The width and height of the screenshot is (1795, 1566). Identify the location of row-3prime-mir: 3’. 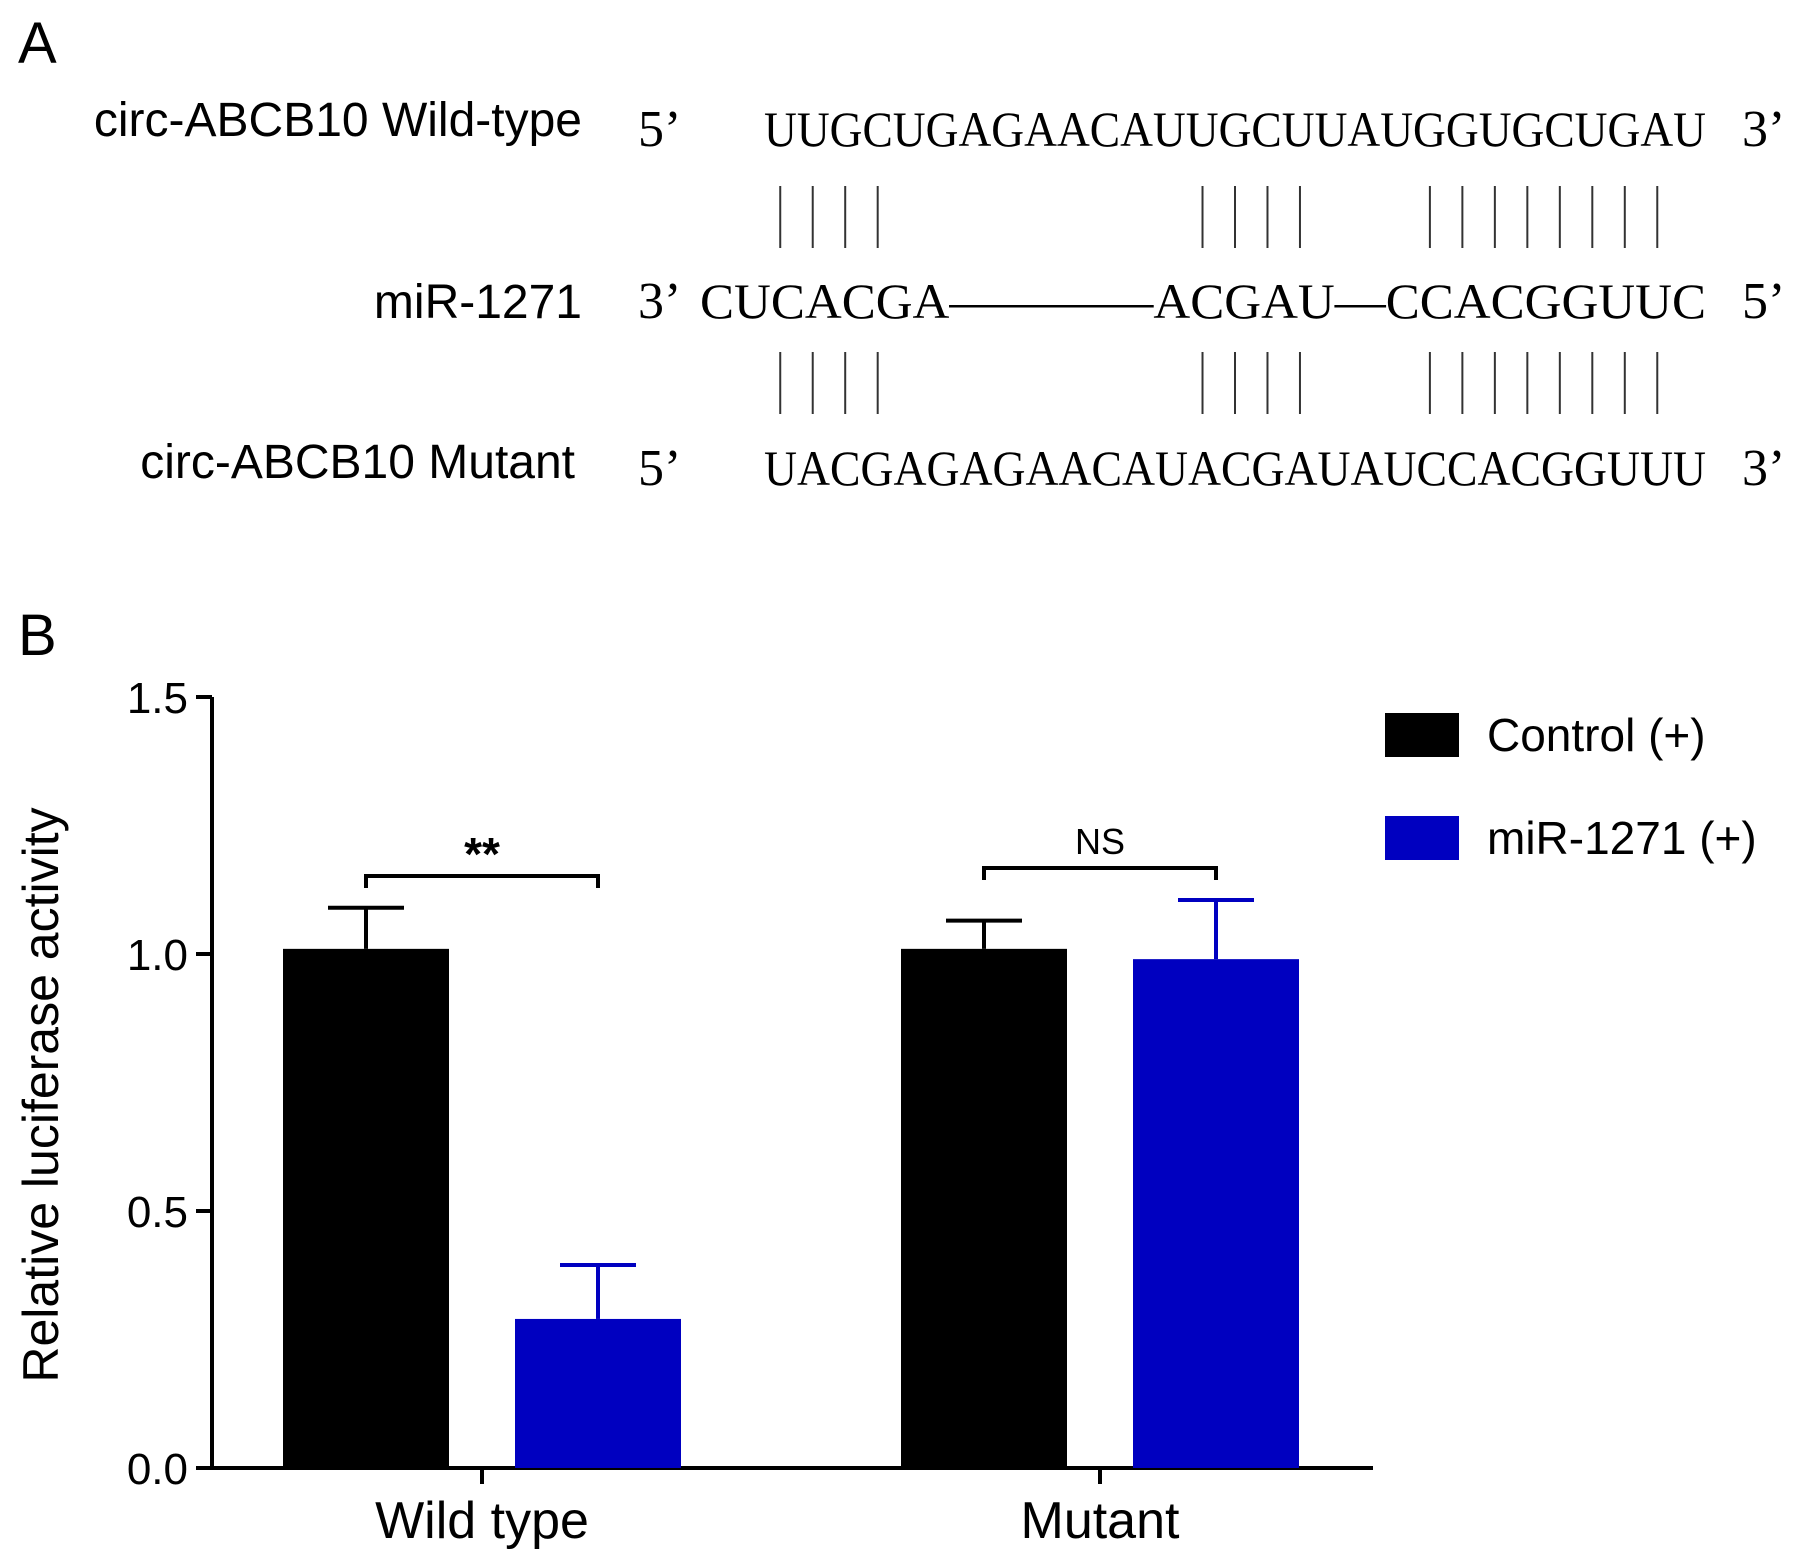
(659, 301).